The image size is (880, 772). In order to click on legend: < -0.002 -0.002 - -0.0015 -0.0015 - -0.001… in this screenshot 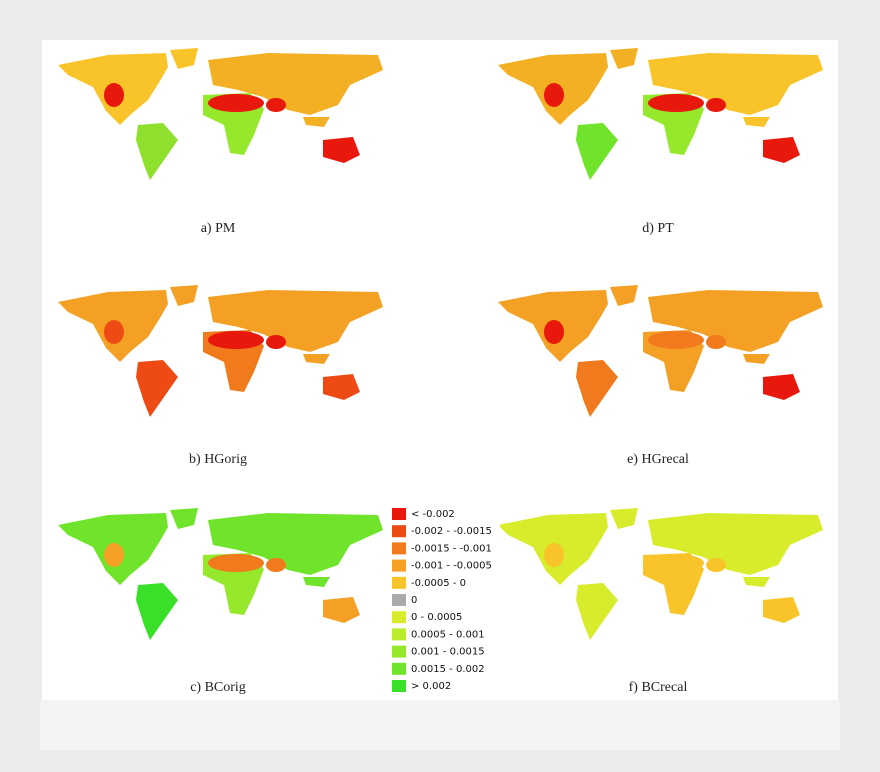, I will do `click(444, 599)`.